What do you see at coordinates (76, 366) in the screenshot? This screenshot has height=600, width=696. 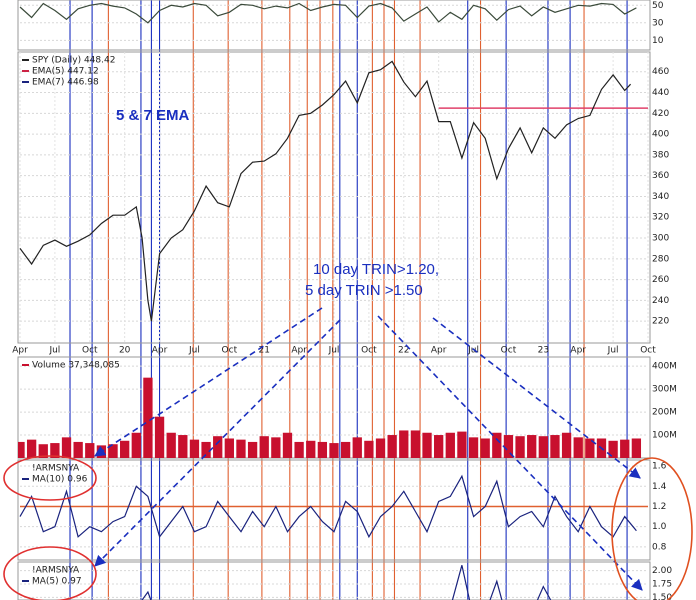 I see `legend-label: Volume 37,348,085` at bounding box center [76, 366].